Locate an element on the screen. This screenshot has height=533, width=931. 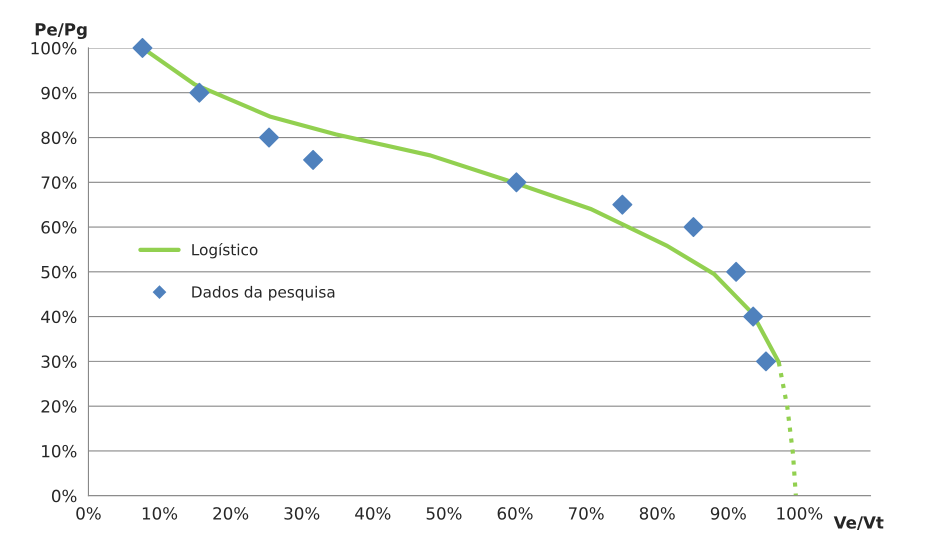
y-tick-label: 0% is located at coordinates (64, 496).